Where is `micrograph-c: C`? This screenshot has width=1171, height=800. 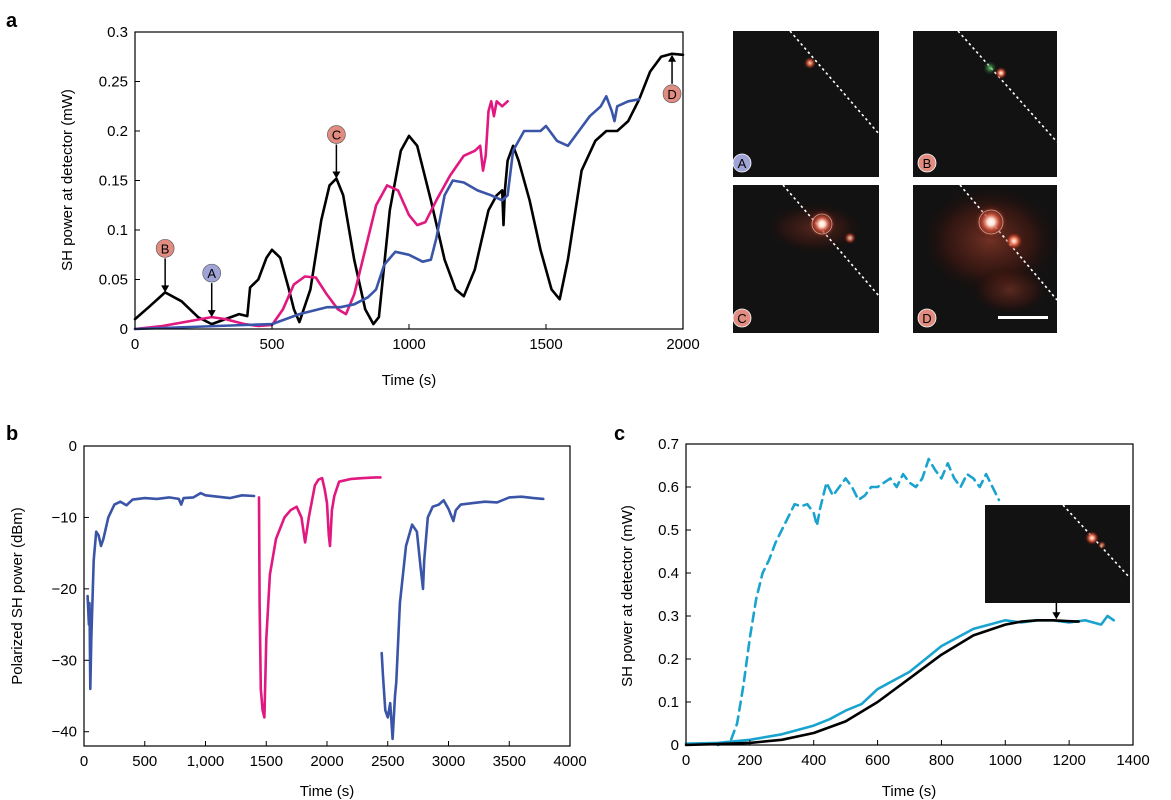
micrograph-c: C is located at coordinates (806, 258).